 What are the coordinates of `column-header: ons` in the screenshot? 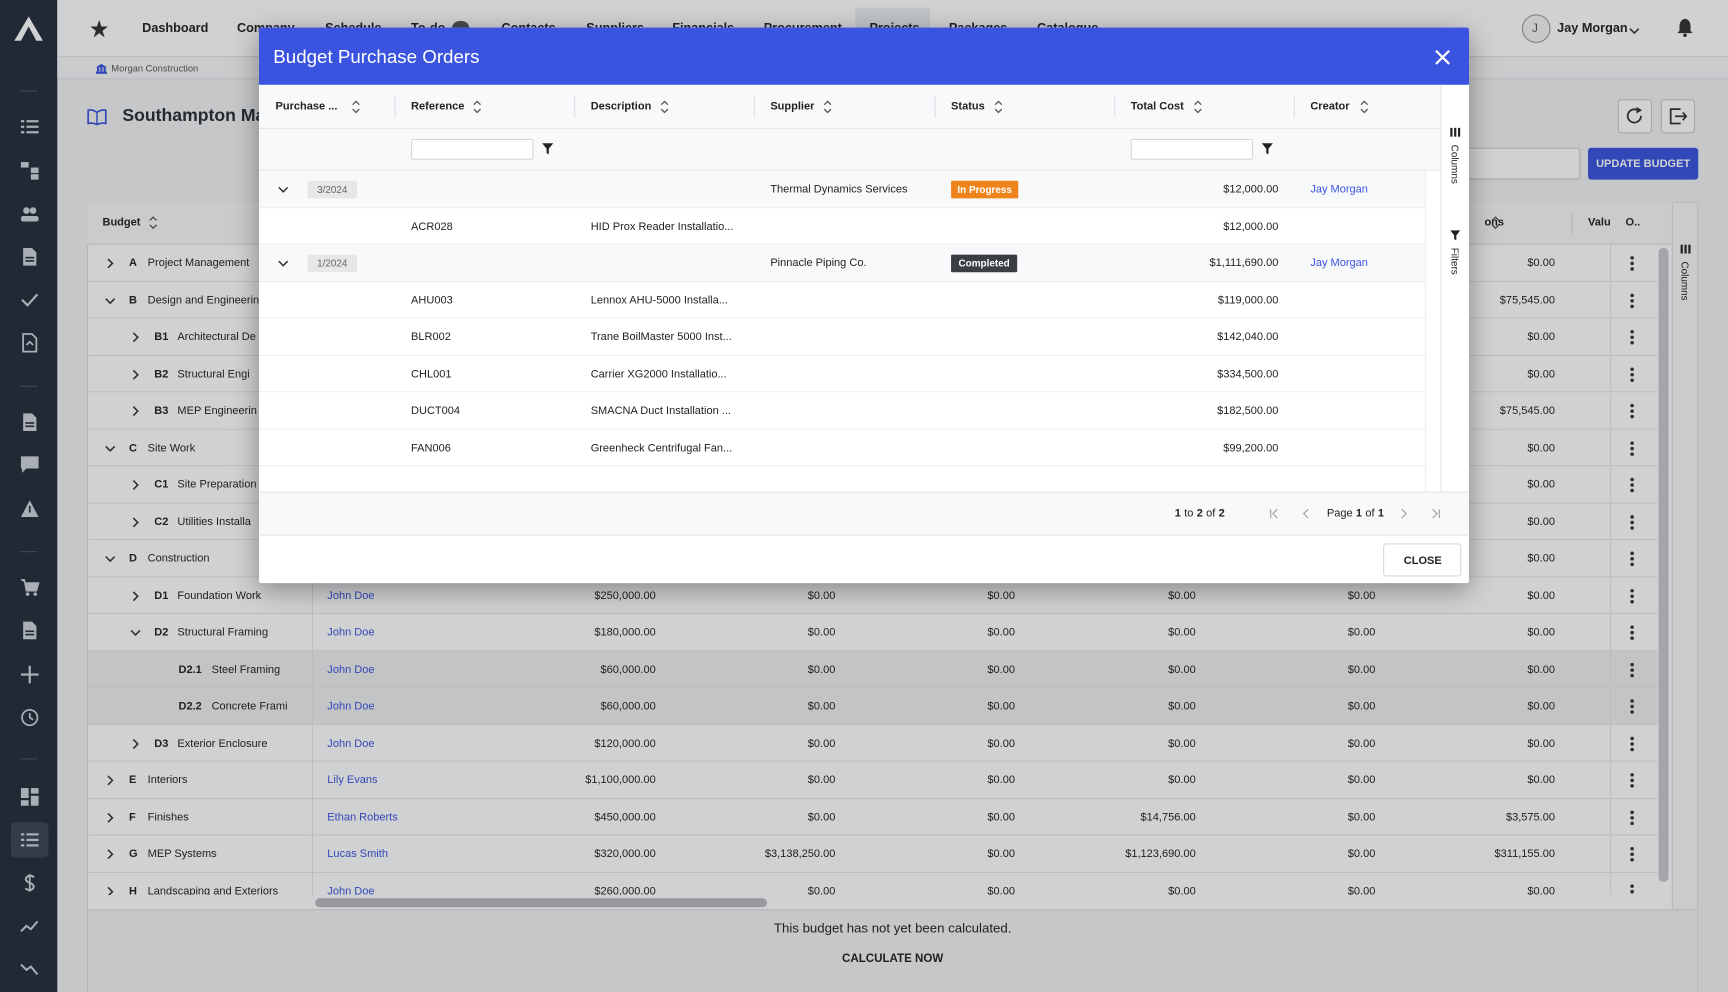 It's located at (1494, 222).